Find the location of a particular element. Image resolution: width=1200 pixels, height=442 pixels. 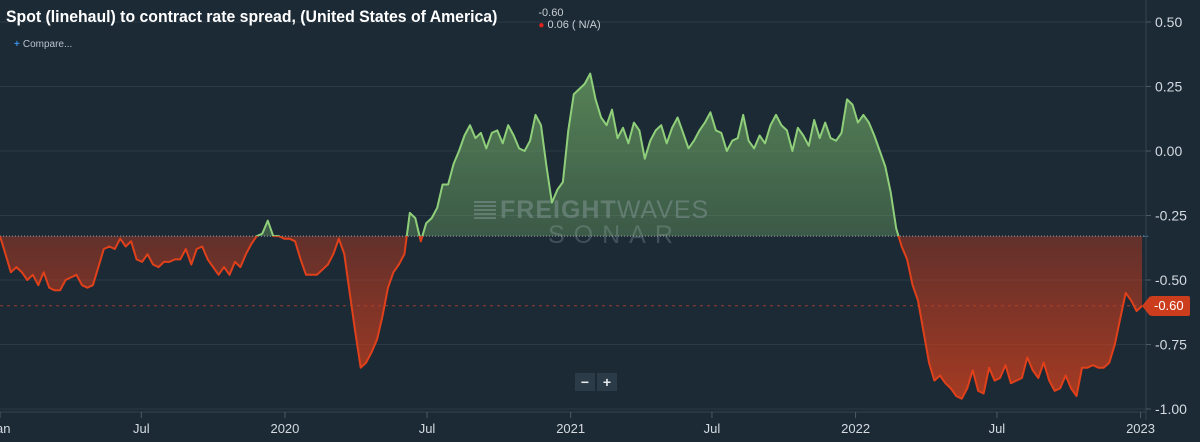

zoom-controls: − + is located at coordinates (596, 382).